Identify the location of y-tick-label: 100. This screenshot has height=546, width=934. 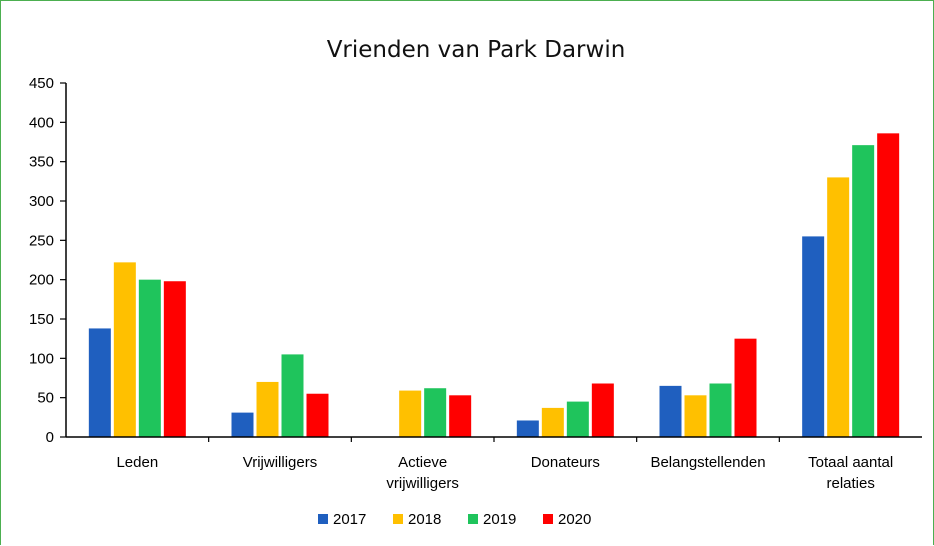
(41, 358).